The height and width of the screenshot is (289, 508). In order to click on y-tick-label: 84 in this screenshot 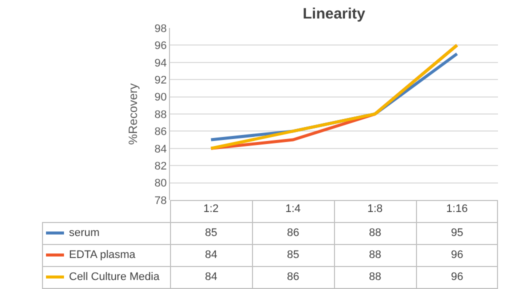, I will do `click(160, 149)`.